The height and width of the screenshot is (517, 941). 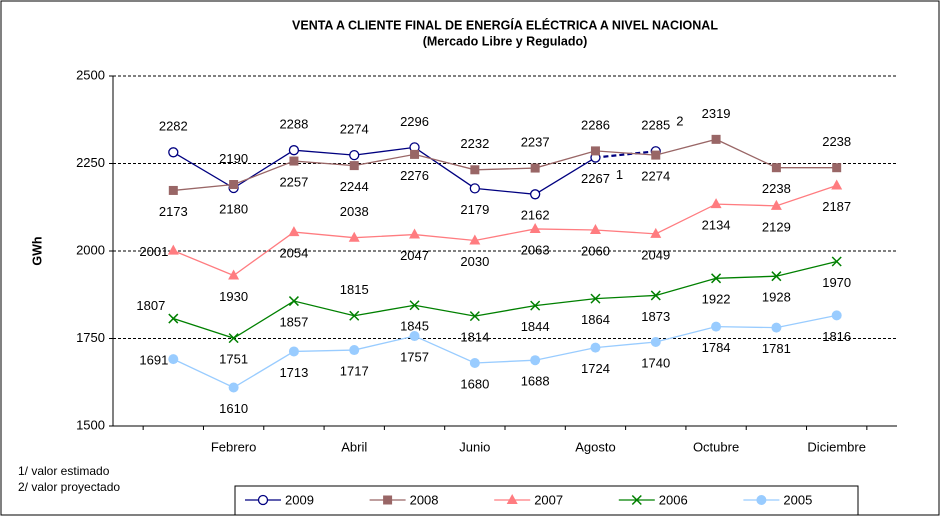 What do you see at coordinates (293, 372) in the screenshot?
I see `data-label: 1713` at bounding box center [293, 372].